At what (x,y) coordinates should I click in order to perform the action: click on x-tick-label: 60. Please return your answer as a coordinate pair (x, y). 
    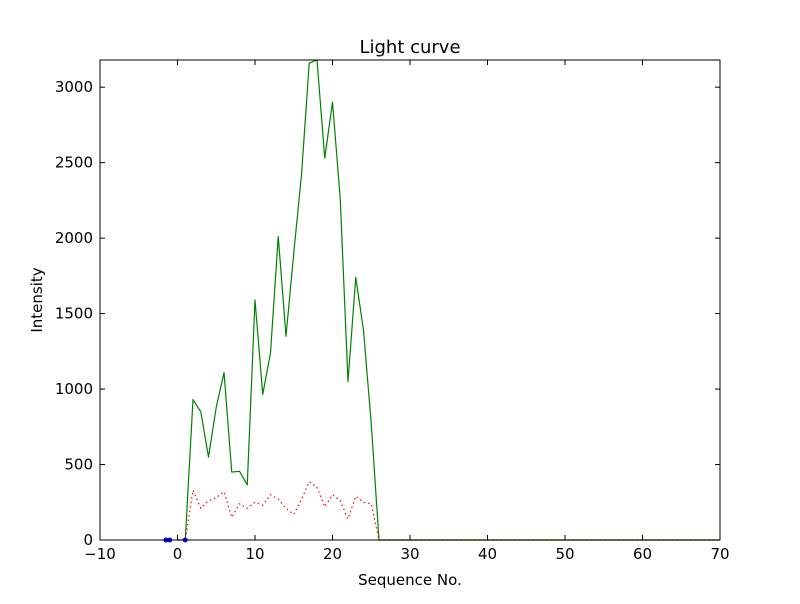
    Looking at the image, I should click on (642, 554).